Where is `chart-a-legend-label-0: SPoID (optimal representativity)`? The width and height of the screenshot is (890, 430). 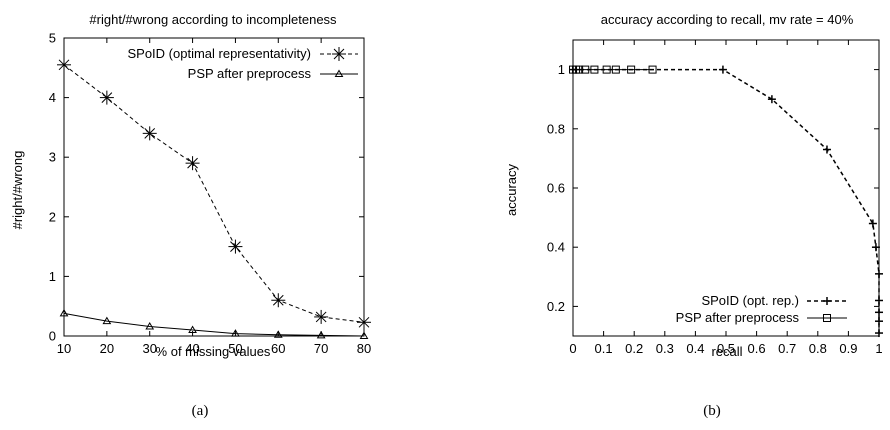 chart-a-legend-label-0: SPoID (optimal representativity) is located at coordinates (219, 53).